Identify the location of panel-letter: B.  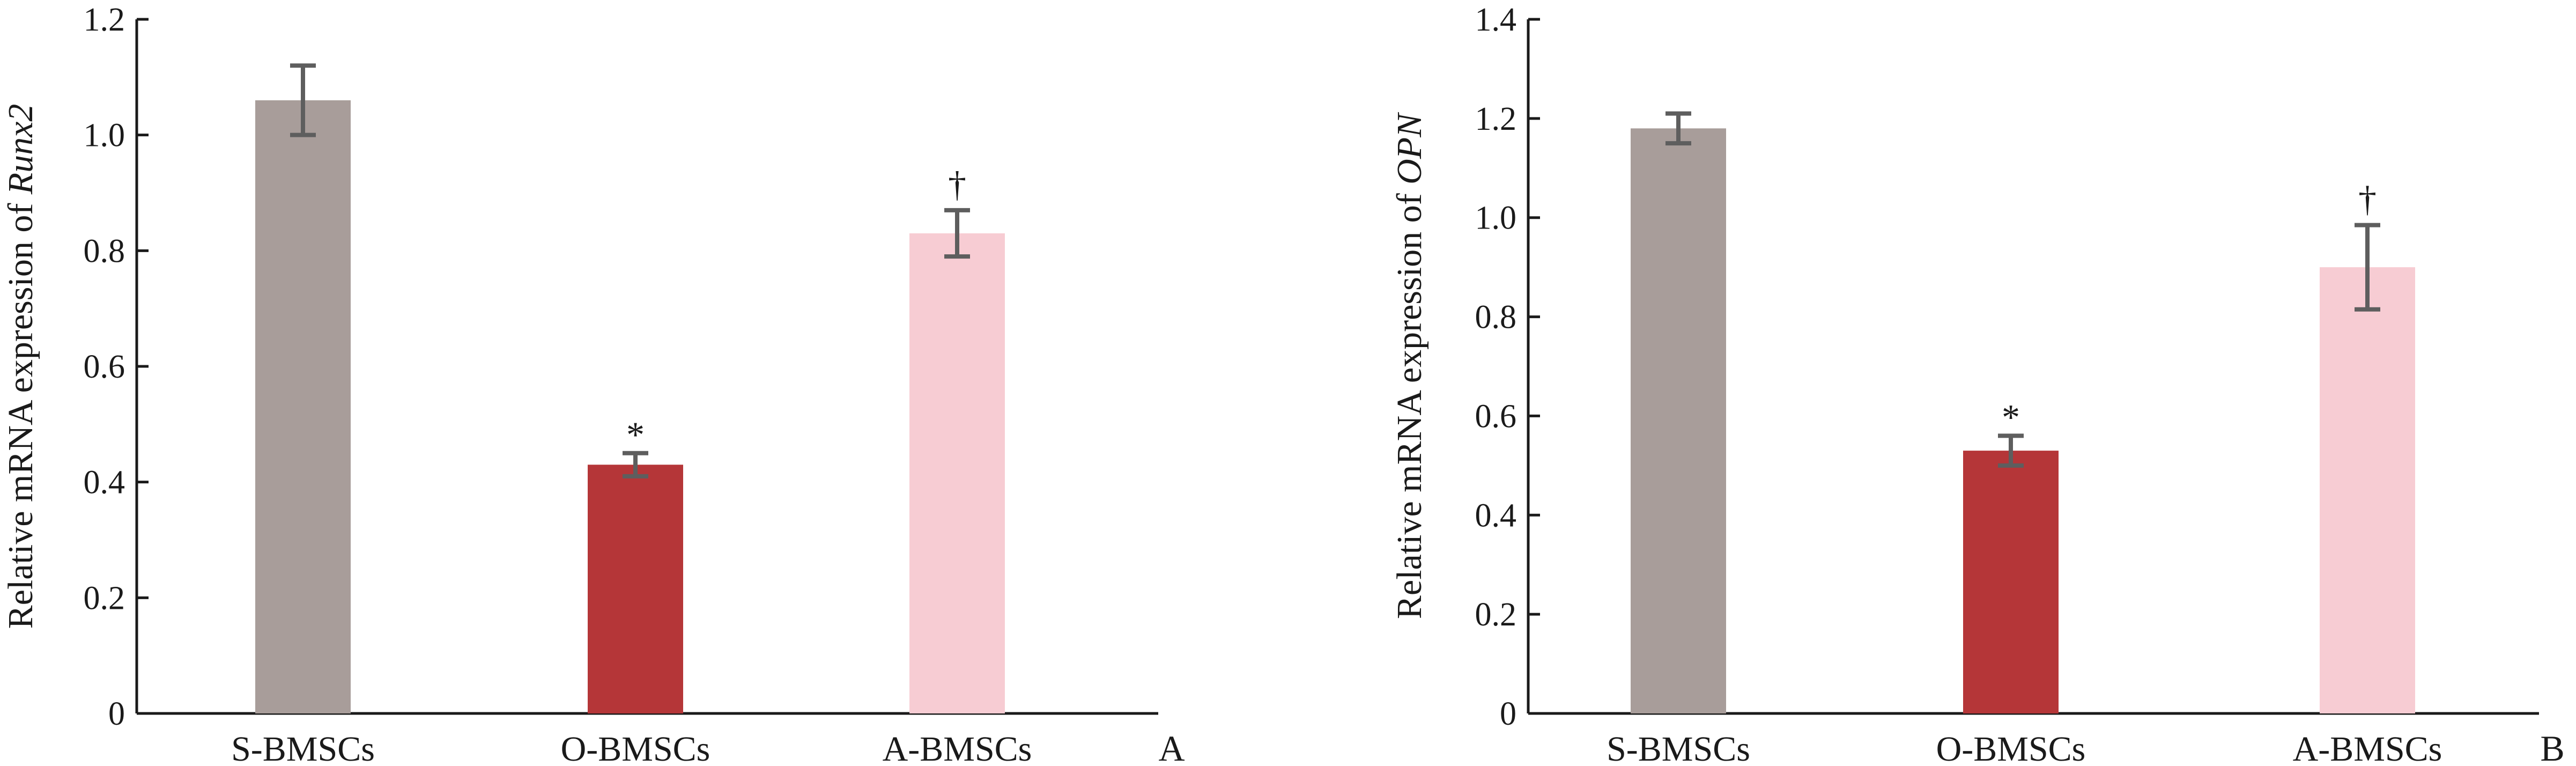
(2552, 747).